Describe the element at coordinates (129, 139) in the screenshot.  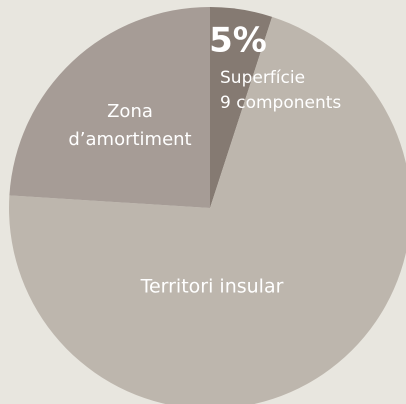
I see `slice-label: d’amortiment` at that location.